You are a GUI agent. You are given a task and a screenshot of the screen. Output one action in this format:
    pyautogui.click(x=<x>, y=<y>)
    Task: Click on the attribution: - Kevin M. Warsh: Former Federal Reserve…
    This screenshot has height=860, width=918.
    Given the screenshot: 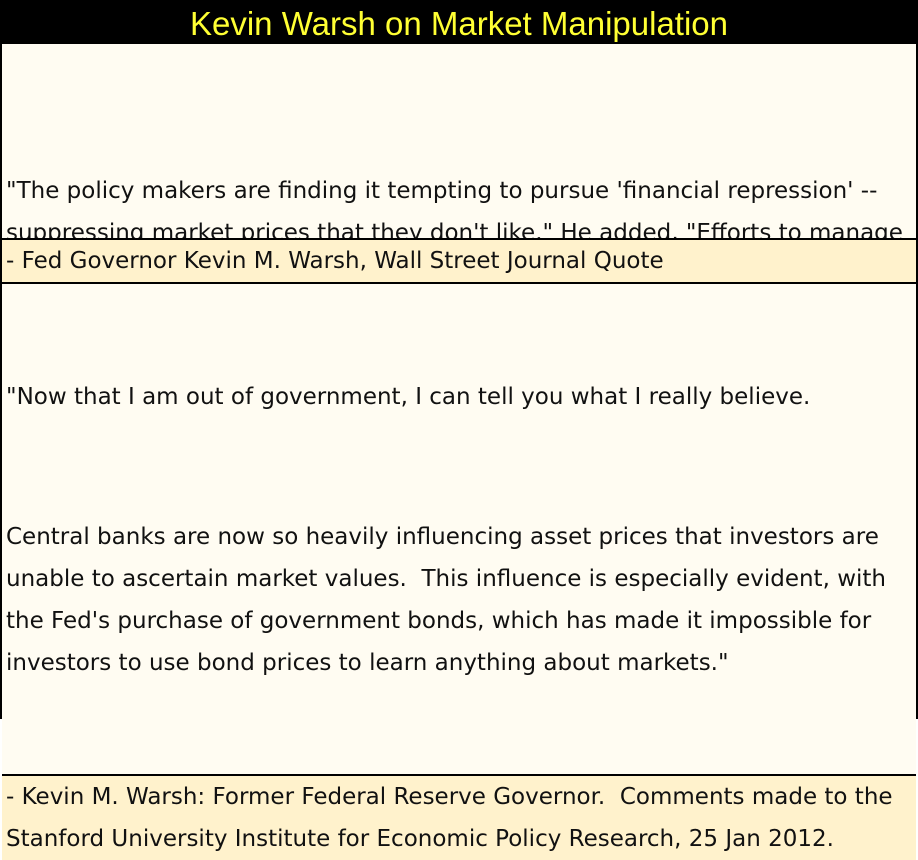 What is the action you would take?
    pyautogui.click(x=459, y=817)
    